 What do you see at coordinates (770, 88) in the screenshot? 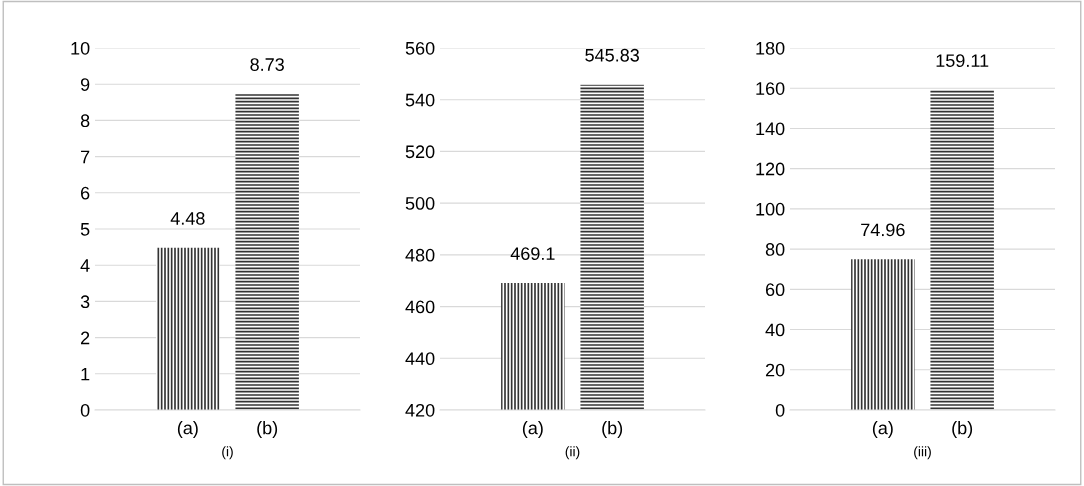
I see `y-tick-label: 160` at bounding box center [770, 88].